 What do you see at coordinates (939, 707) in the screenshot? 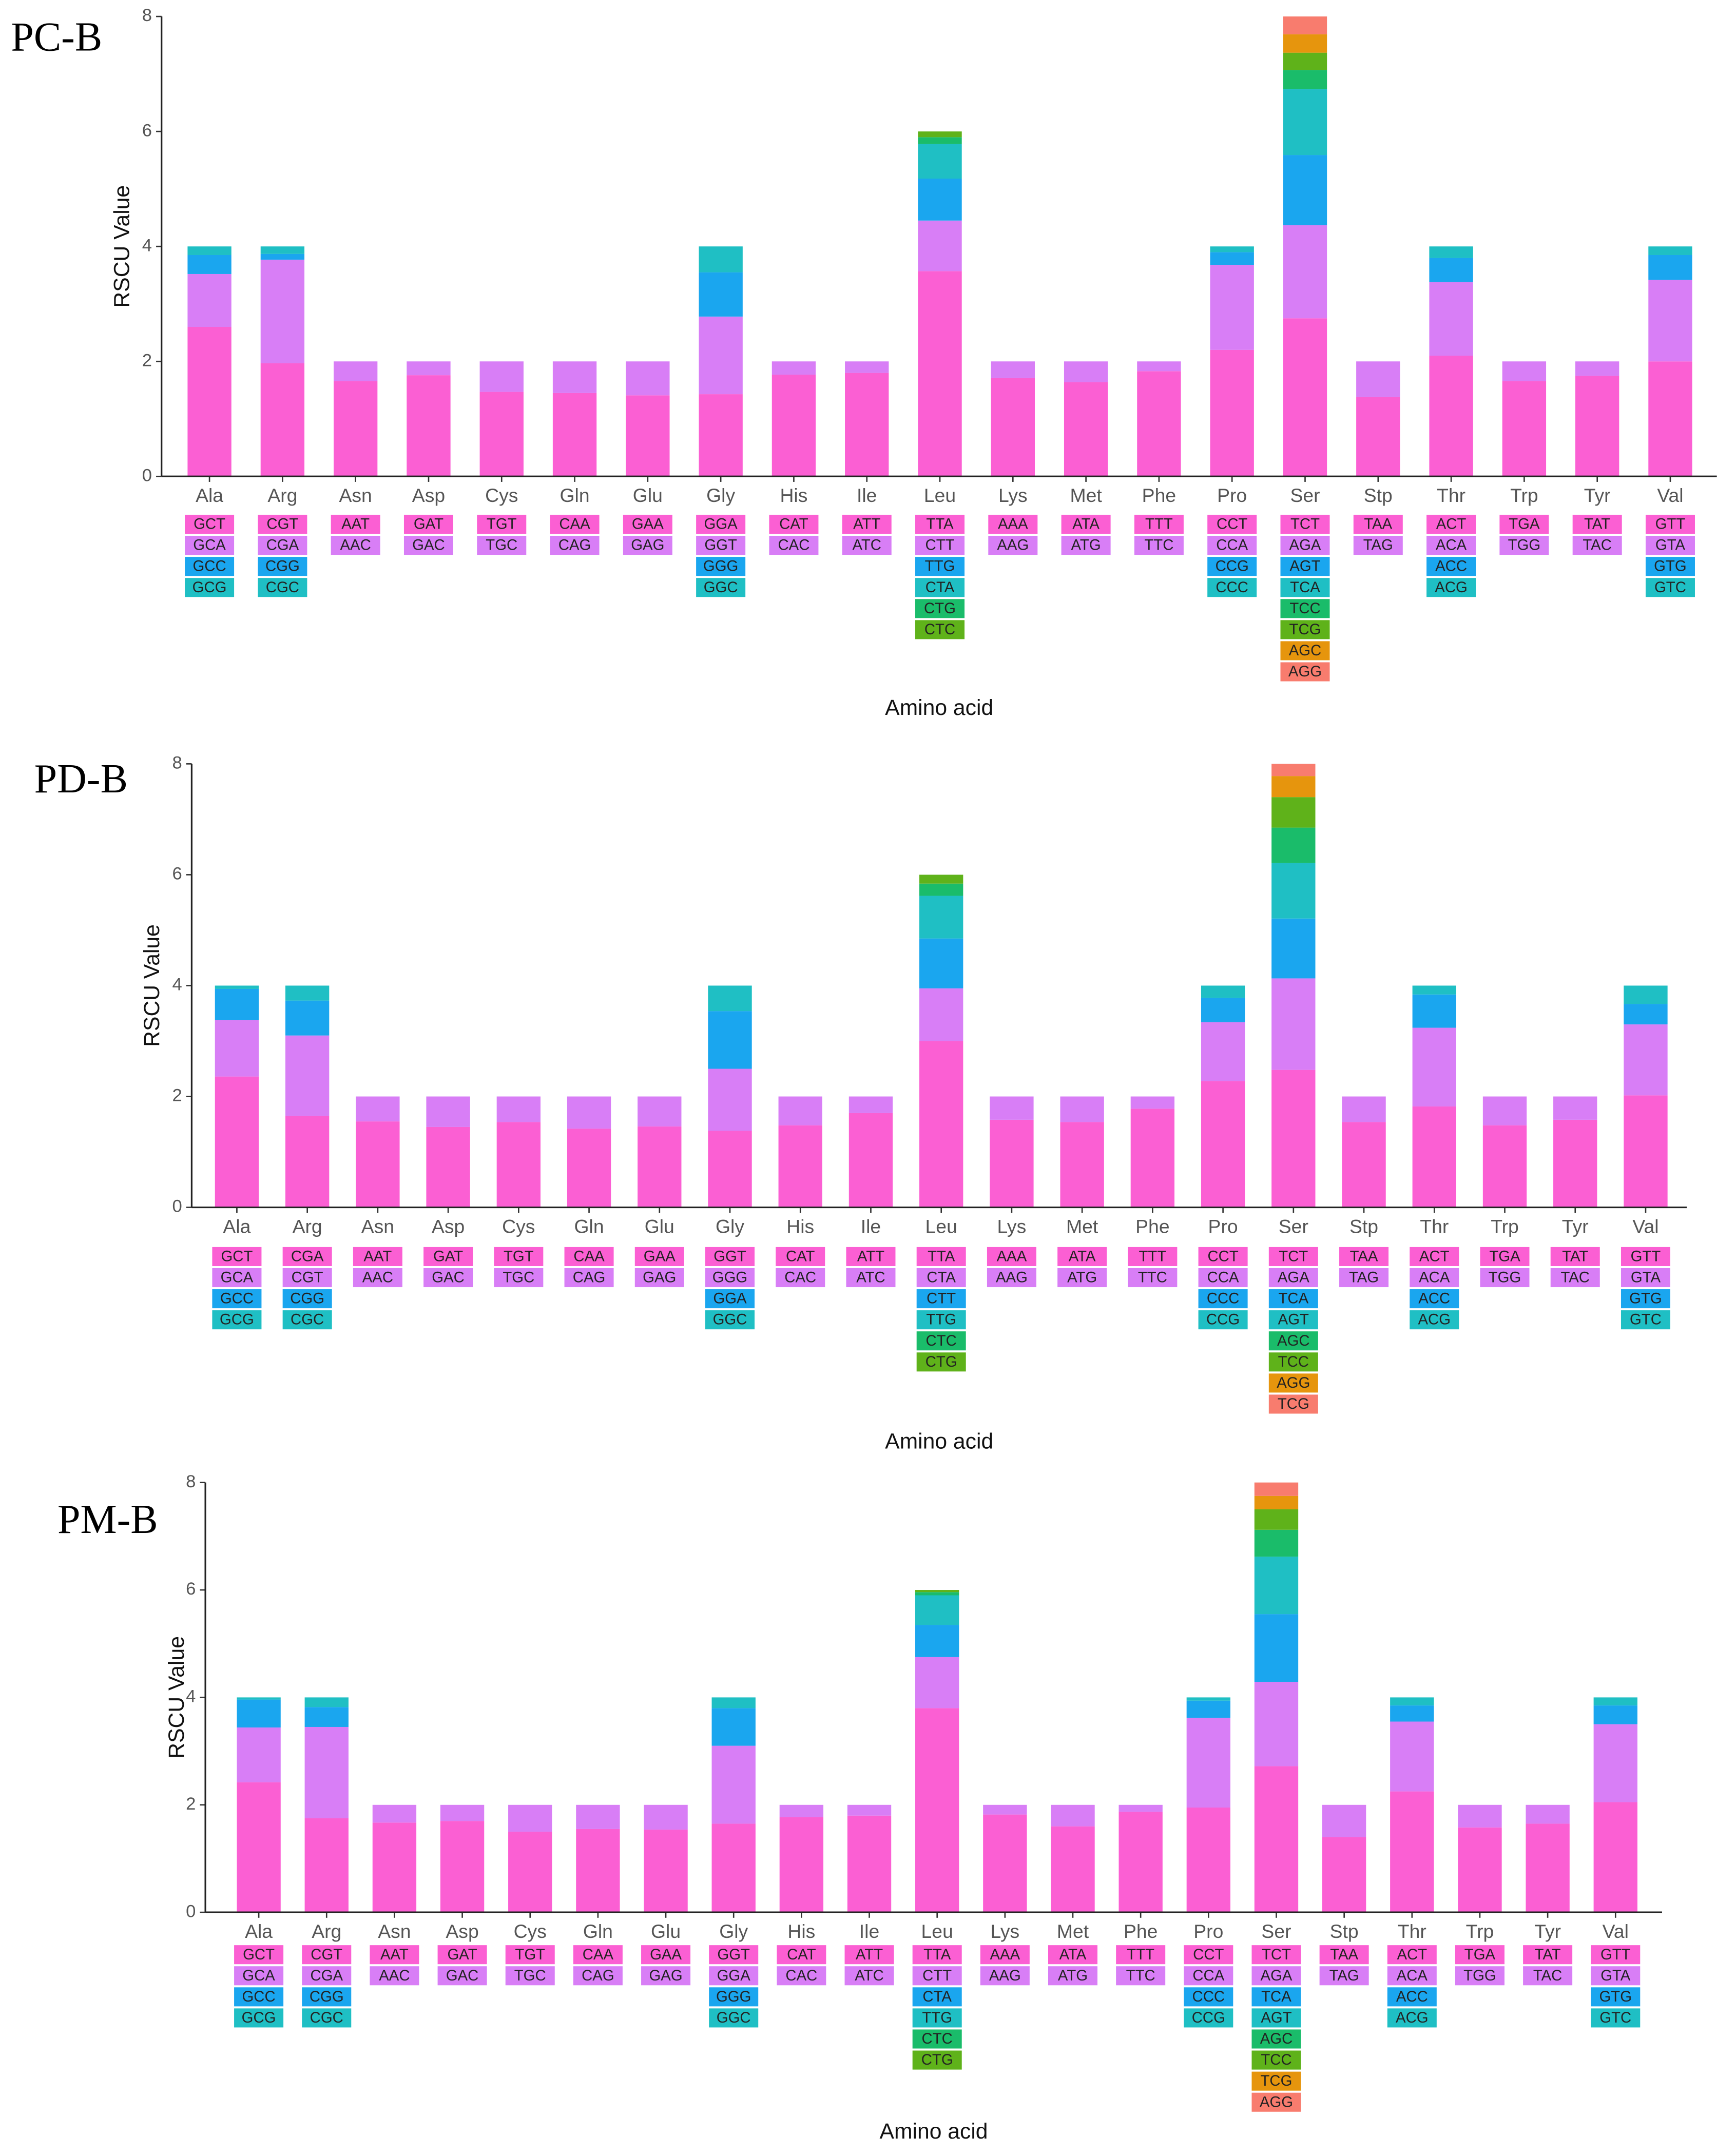
I see `x-axis-label: Amino acid` at bounding box center [939, 707].